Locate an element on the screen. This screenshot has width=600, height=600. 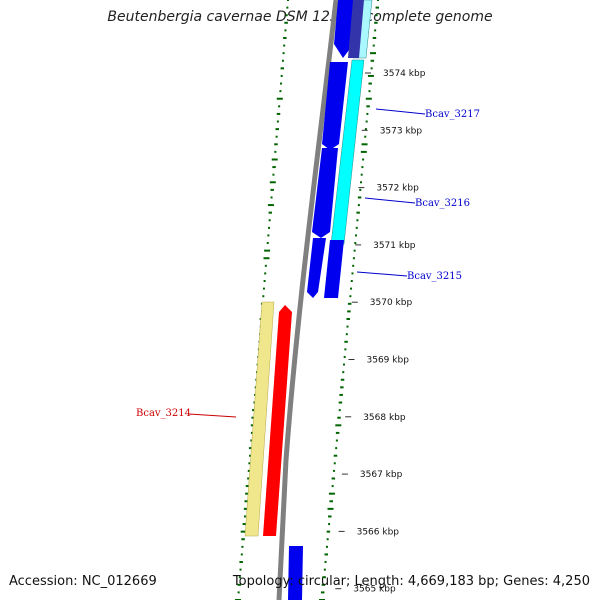
forward-cds-track is located at coordinates (326, 300).